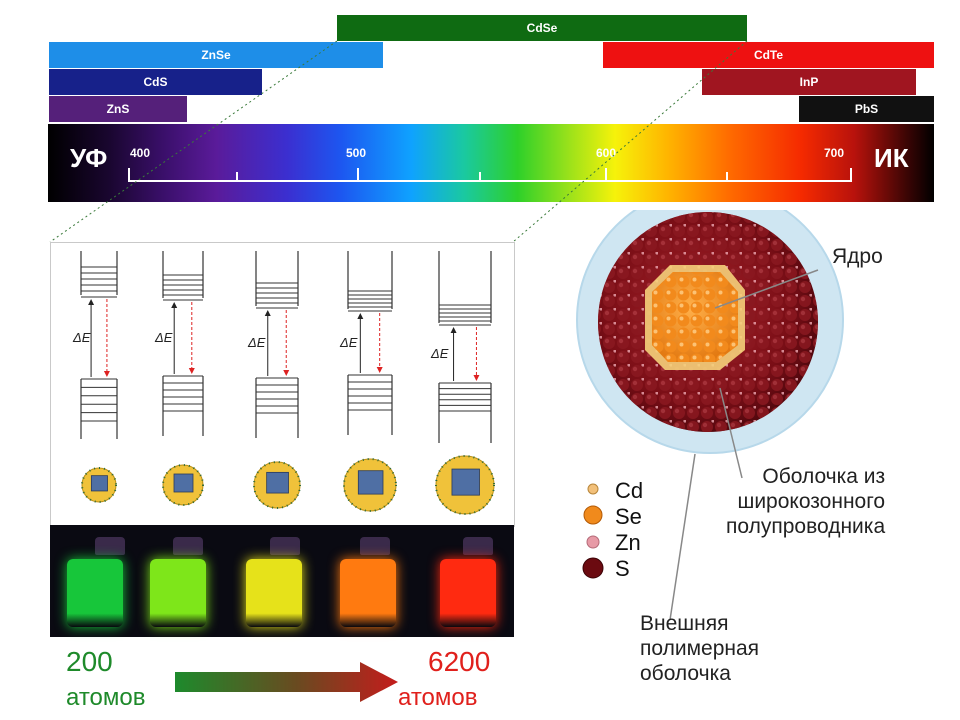 The image size is (960, 720). I want to click on level-group-3-dot-core, so click(277, 482).